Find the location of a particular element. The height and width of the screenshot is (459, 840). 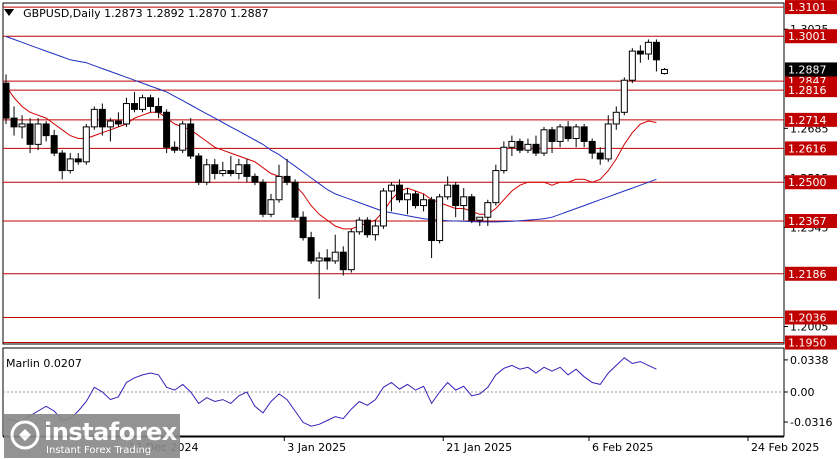

chart-header: GBPUSD,Daily 1.2873 1.2892 1.2870 1.2887 is located at coordinates (136, 11).